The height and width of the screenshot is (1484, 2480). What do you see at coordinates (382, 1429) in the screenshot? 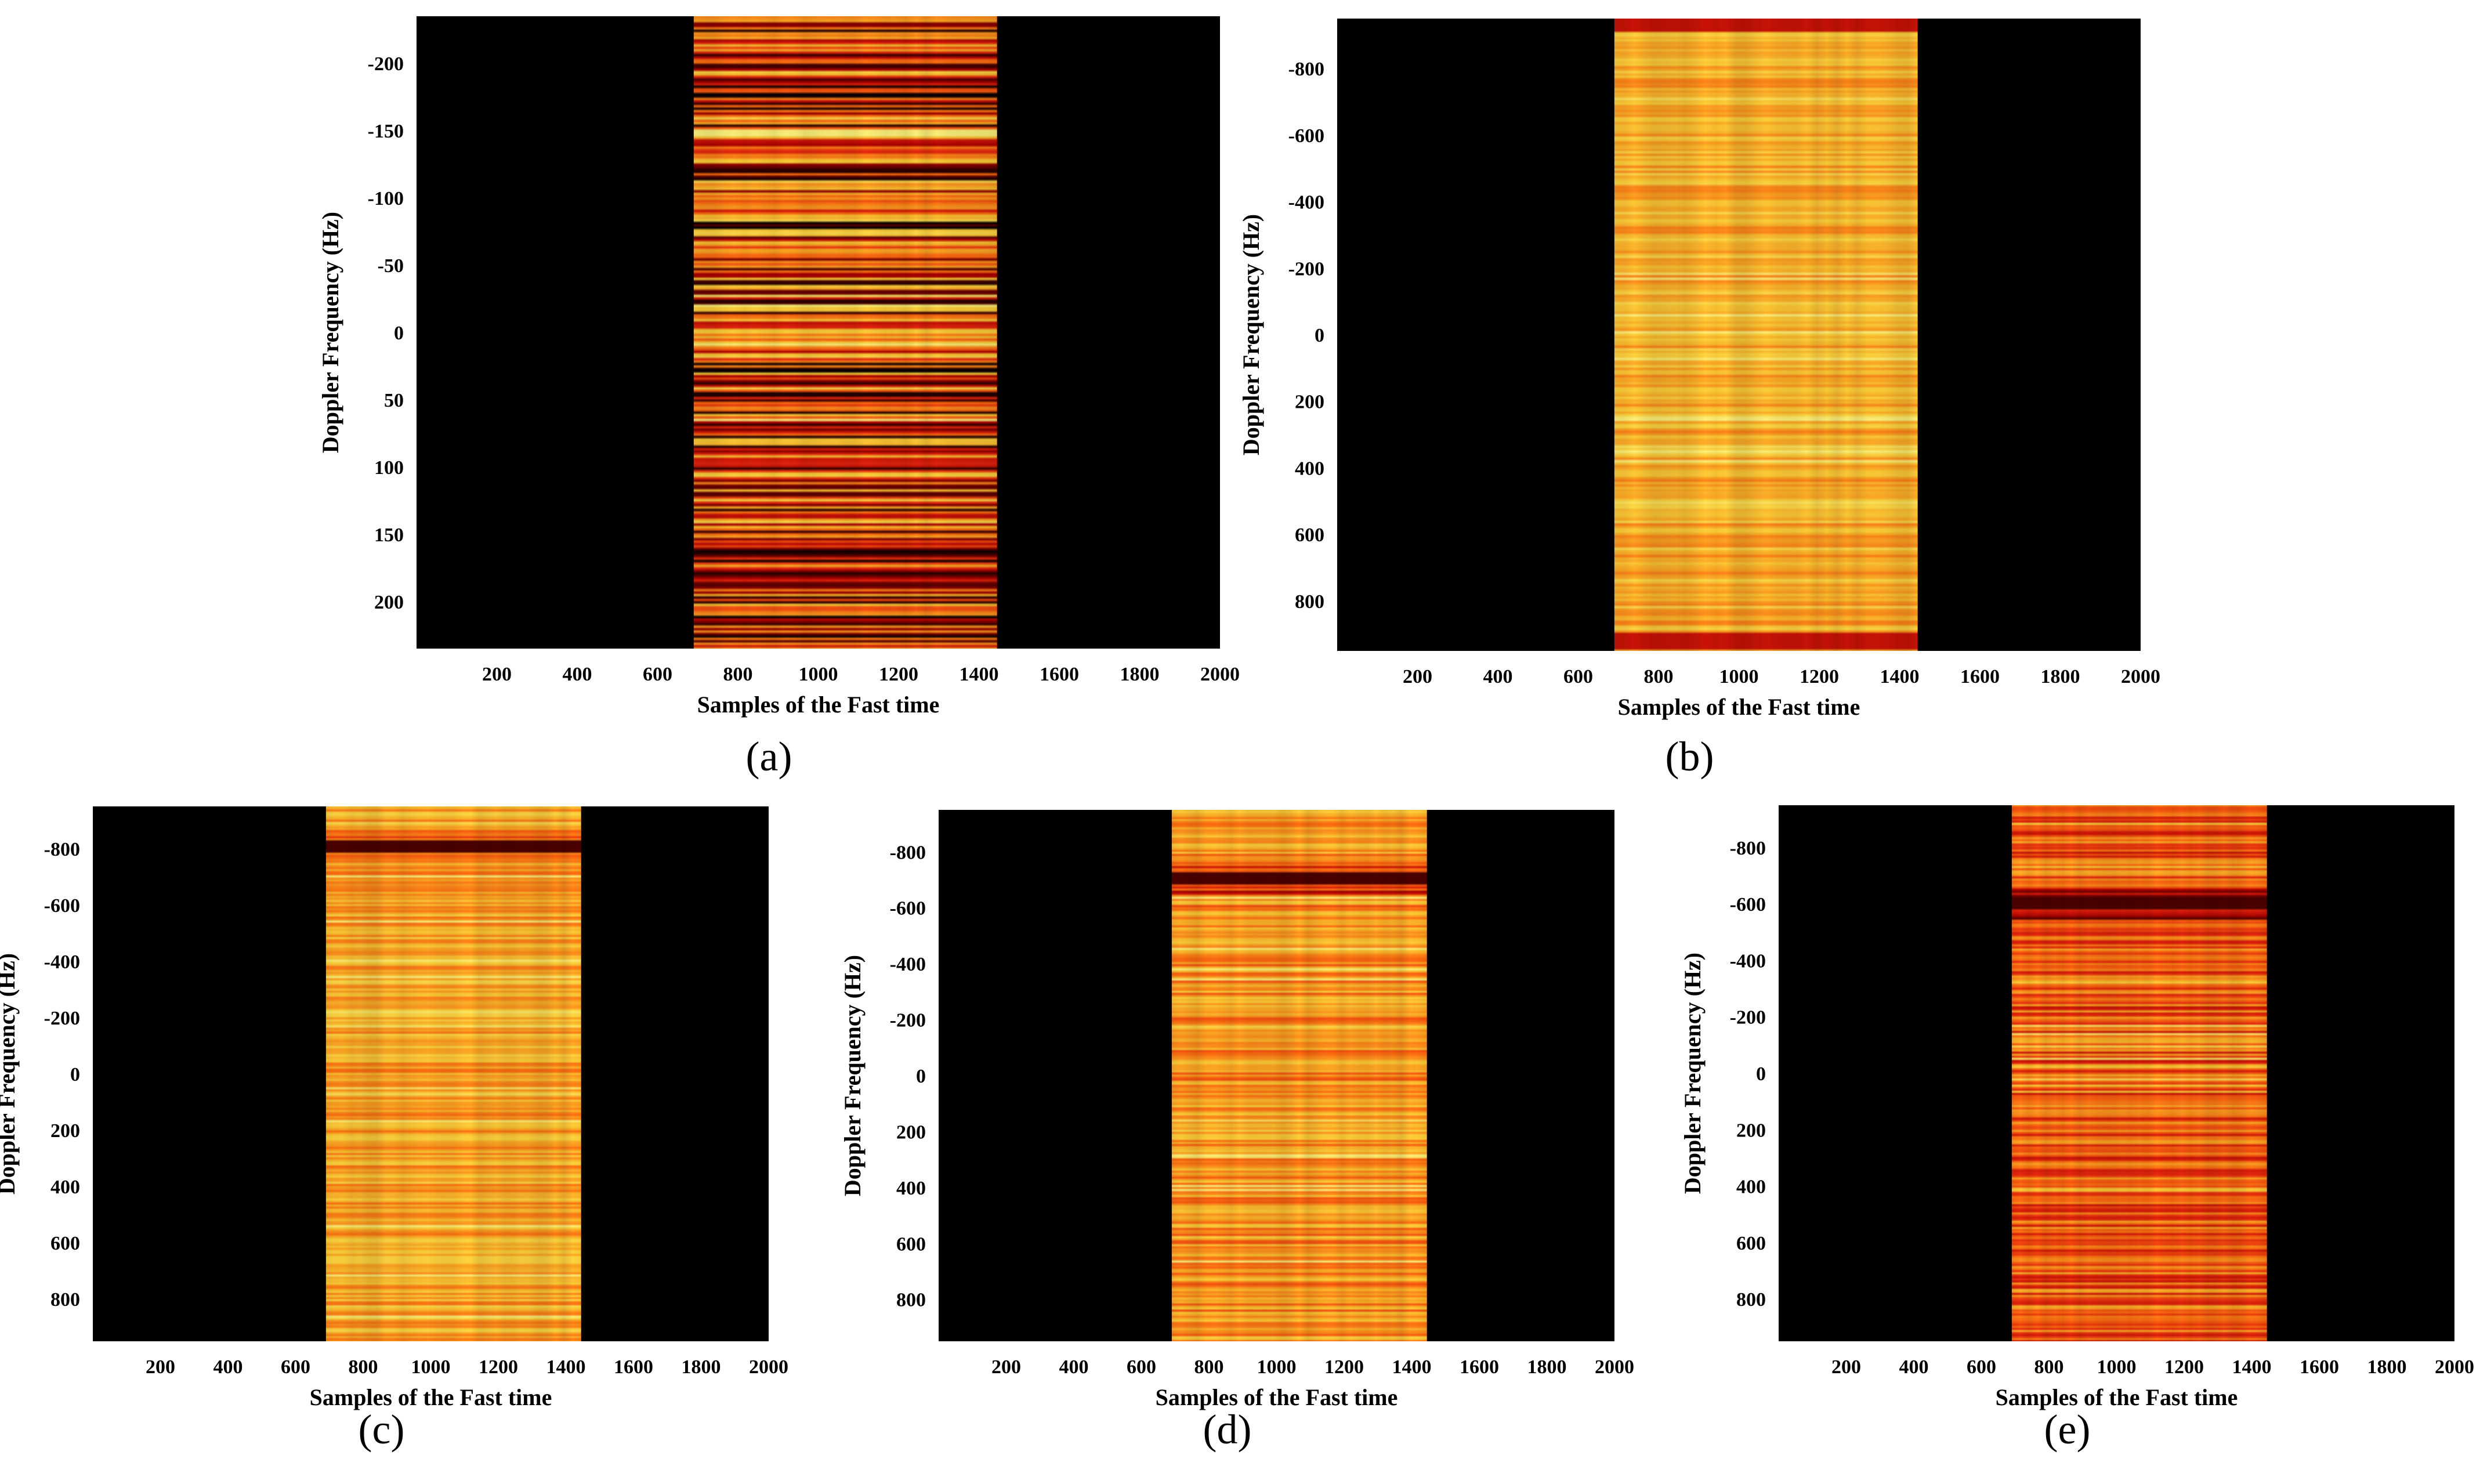
I see `panel-label: (c)` at bounding box center [382, 1429].